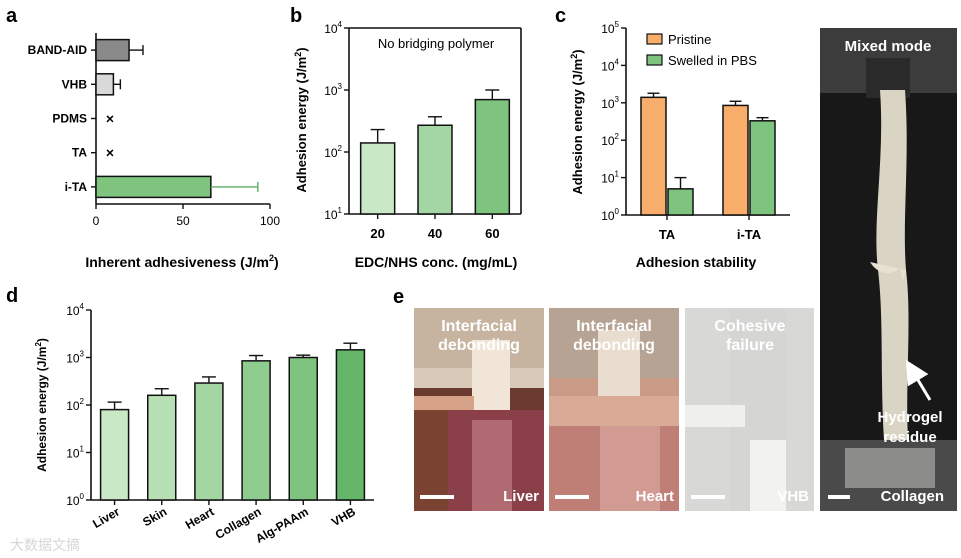 The image size is (961, 558). Describe the element at coordinates (435, 233) in the screenshot. I see `category-label: 40` at that location.